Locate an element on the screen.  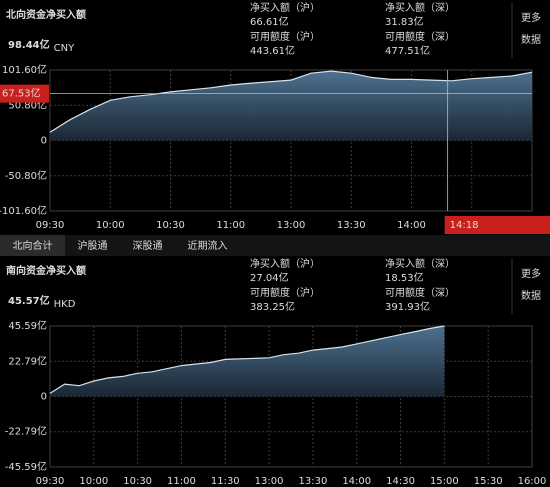
x-tick-label: 11:30 is located at coordinates (225, 481).